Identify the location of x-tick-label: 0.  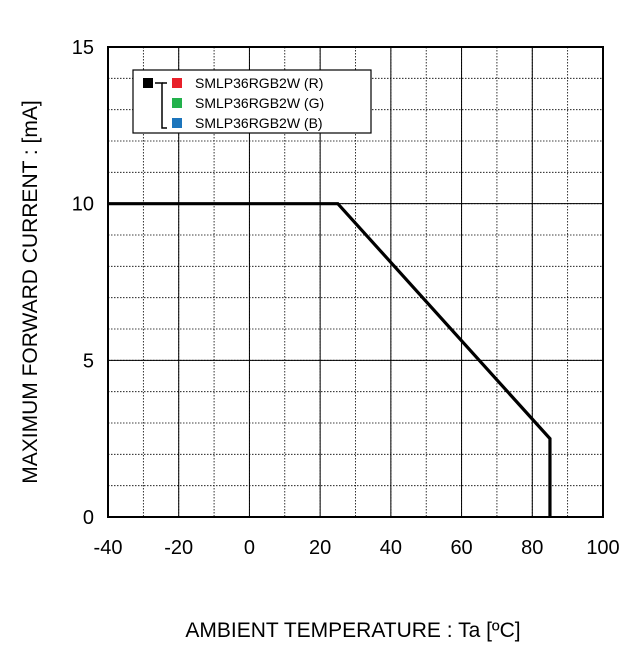
(249, 548).